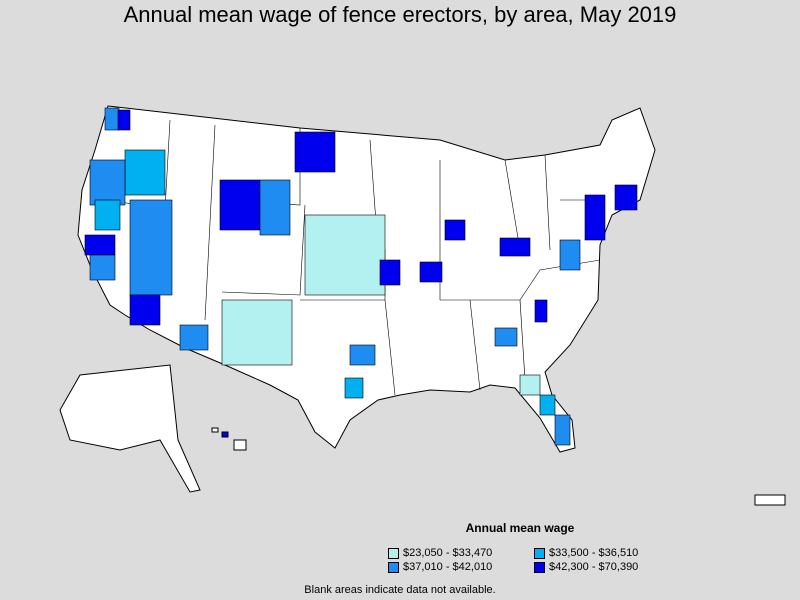  What do you see at coordinates (194, 337) in the screenshot?
I see `area-arizona` at bounding box center [194, 337].